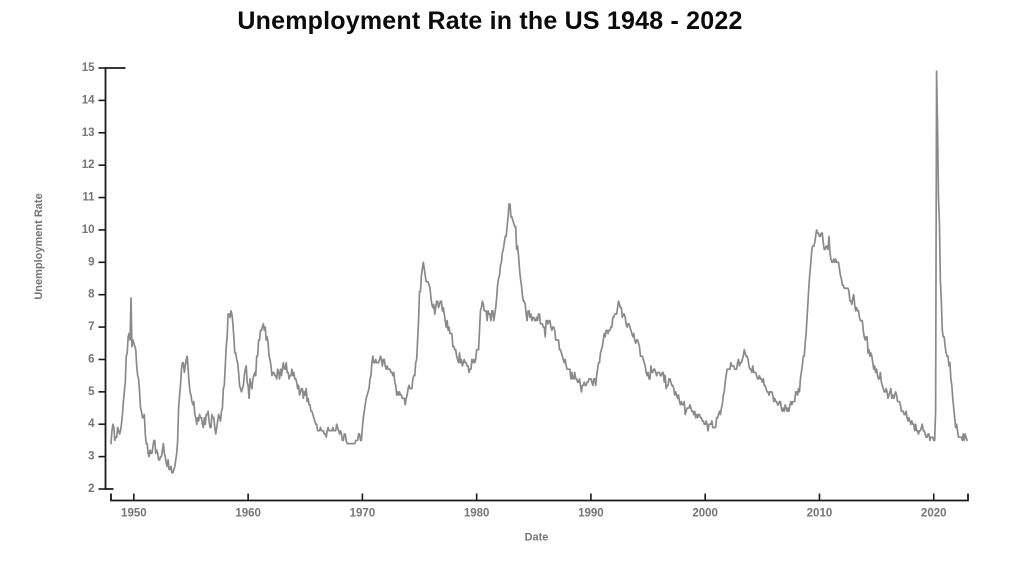  I want to click on y-tick-label: 9, so click(91, 262).